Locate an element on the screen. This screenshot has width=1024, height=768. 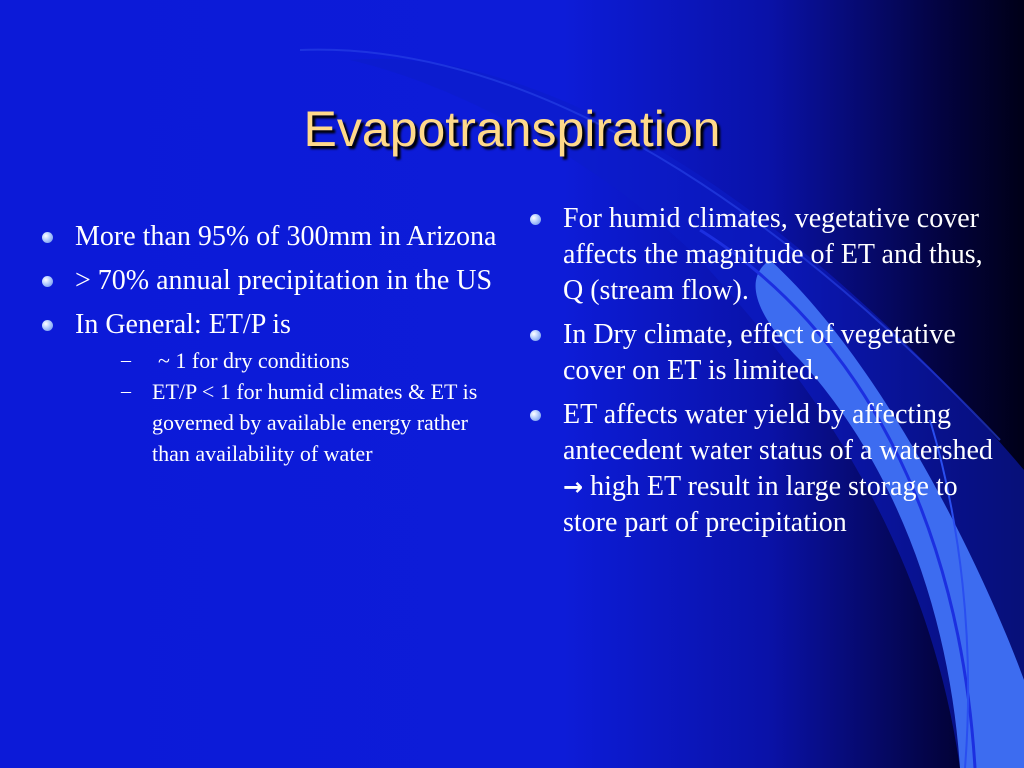
arrow-right-icon: → is located at coordinates (573, 487).